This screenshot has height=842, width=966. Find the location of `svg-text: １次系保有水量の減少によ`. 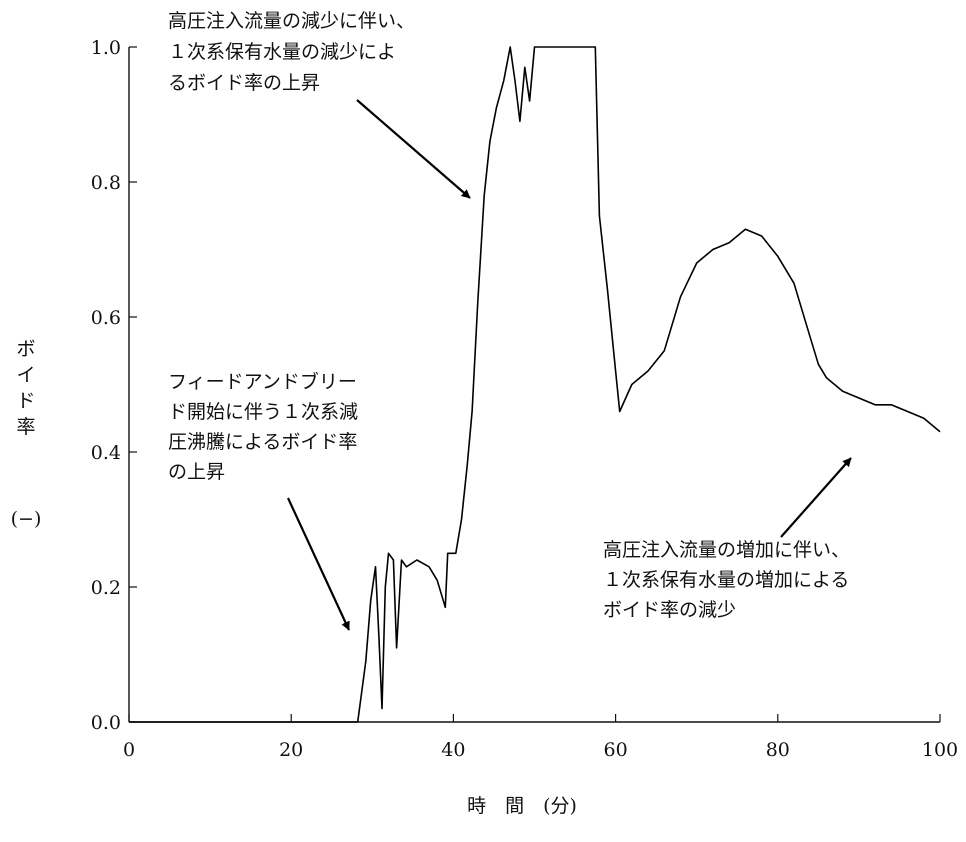

svg-text: １次系保有水量の減少によ is located at coordinates (282, 52).